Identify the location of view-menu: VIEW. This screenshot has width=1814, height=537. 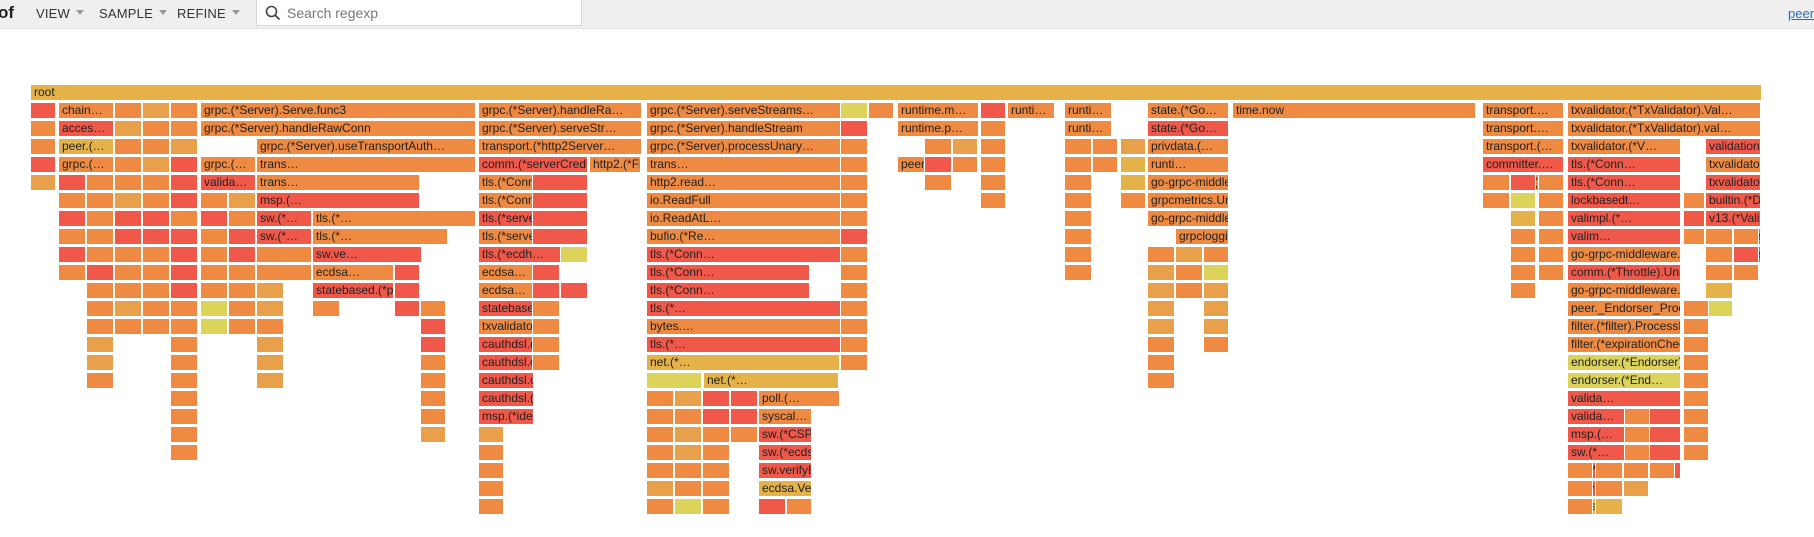
(60, 13).